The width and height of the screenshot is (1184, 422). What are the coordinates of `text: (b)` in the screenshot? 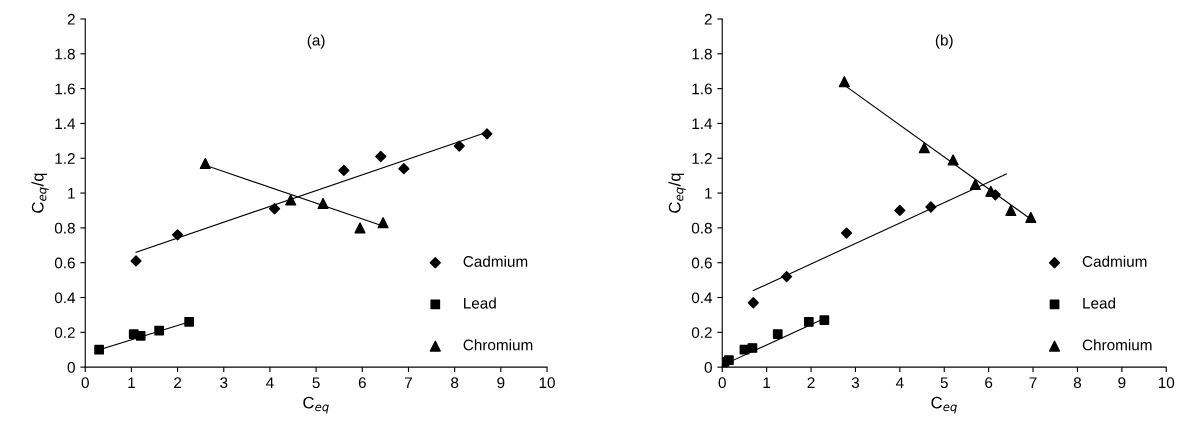 It's located at (944, 41).